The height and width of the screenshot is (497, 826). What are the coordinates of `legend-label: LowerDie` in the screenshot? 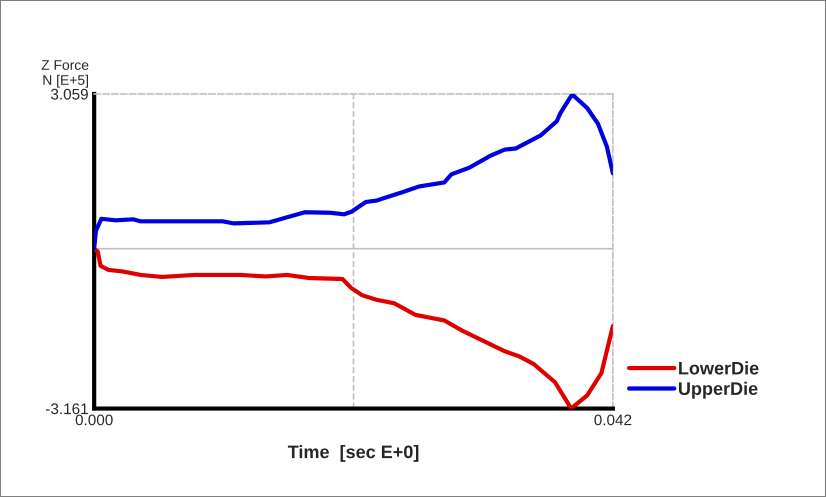 It's located at (719, 368).